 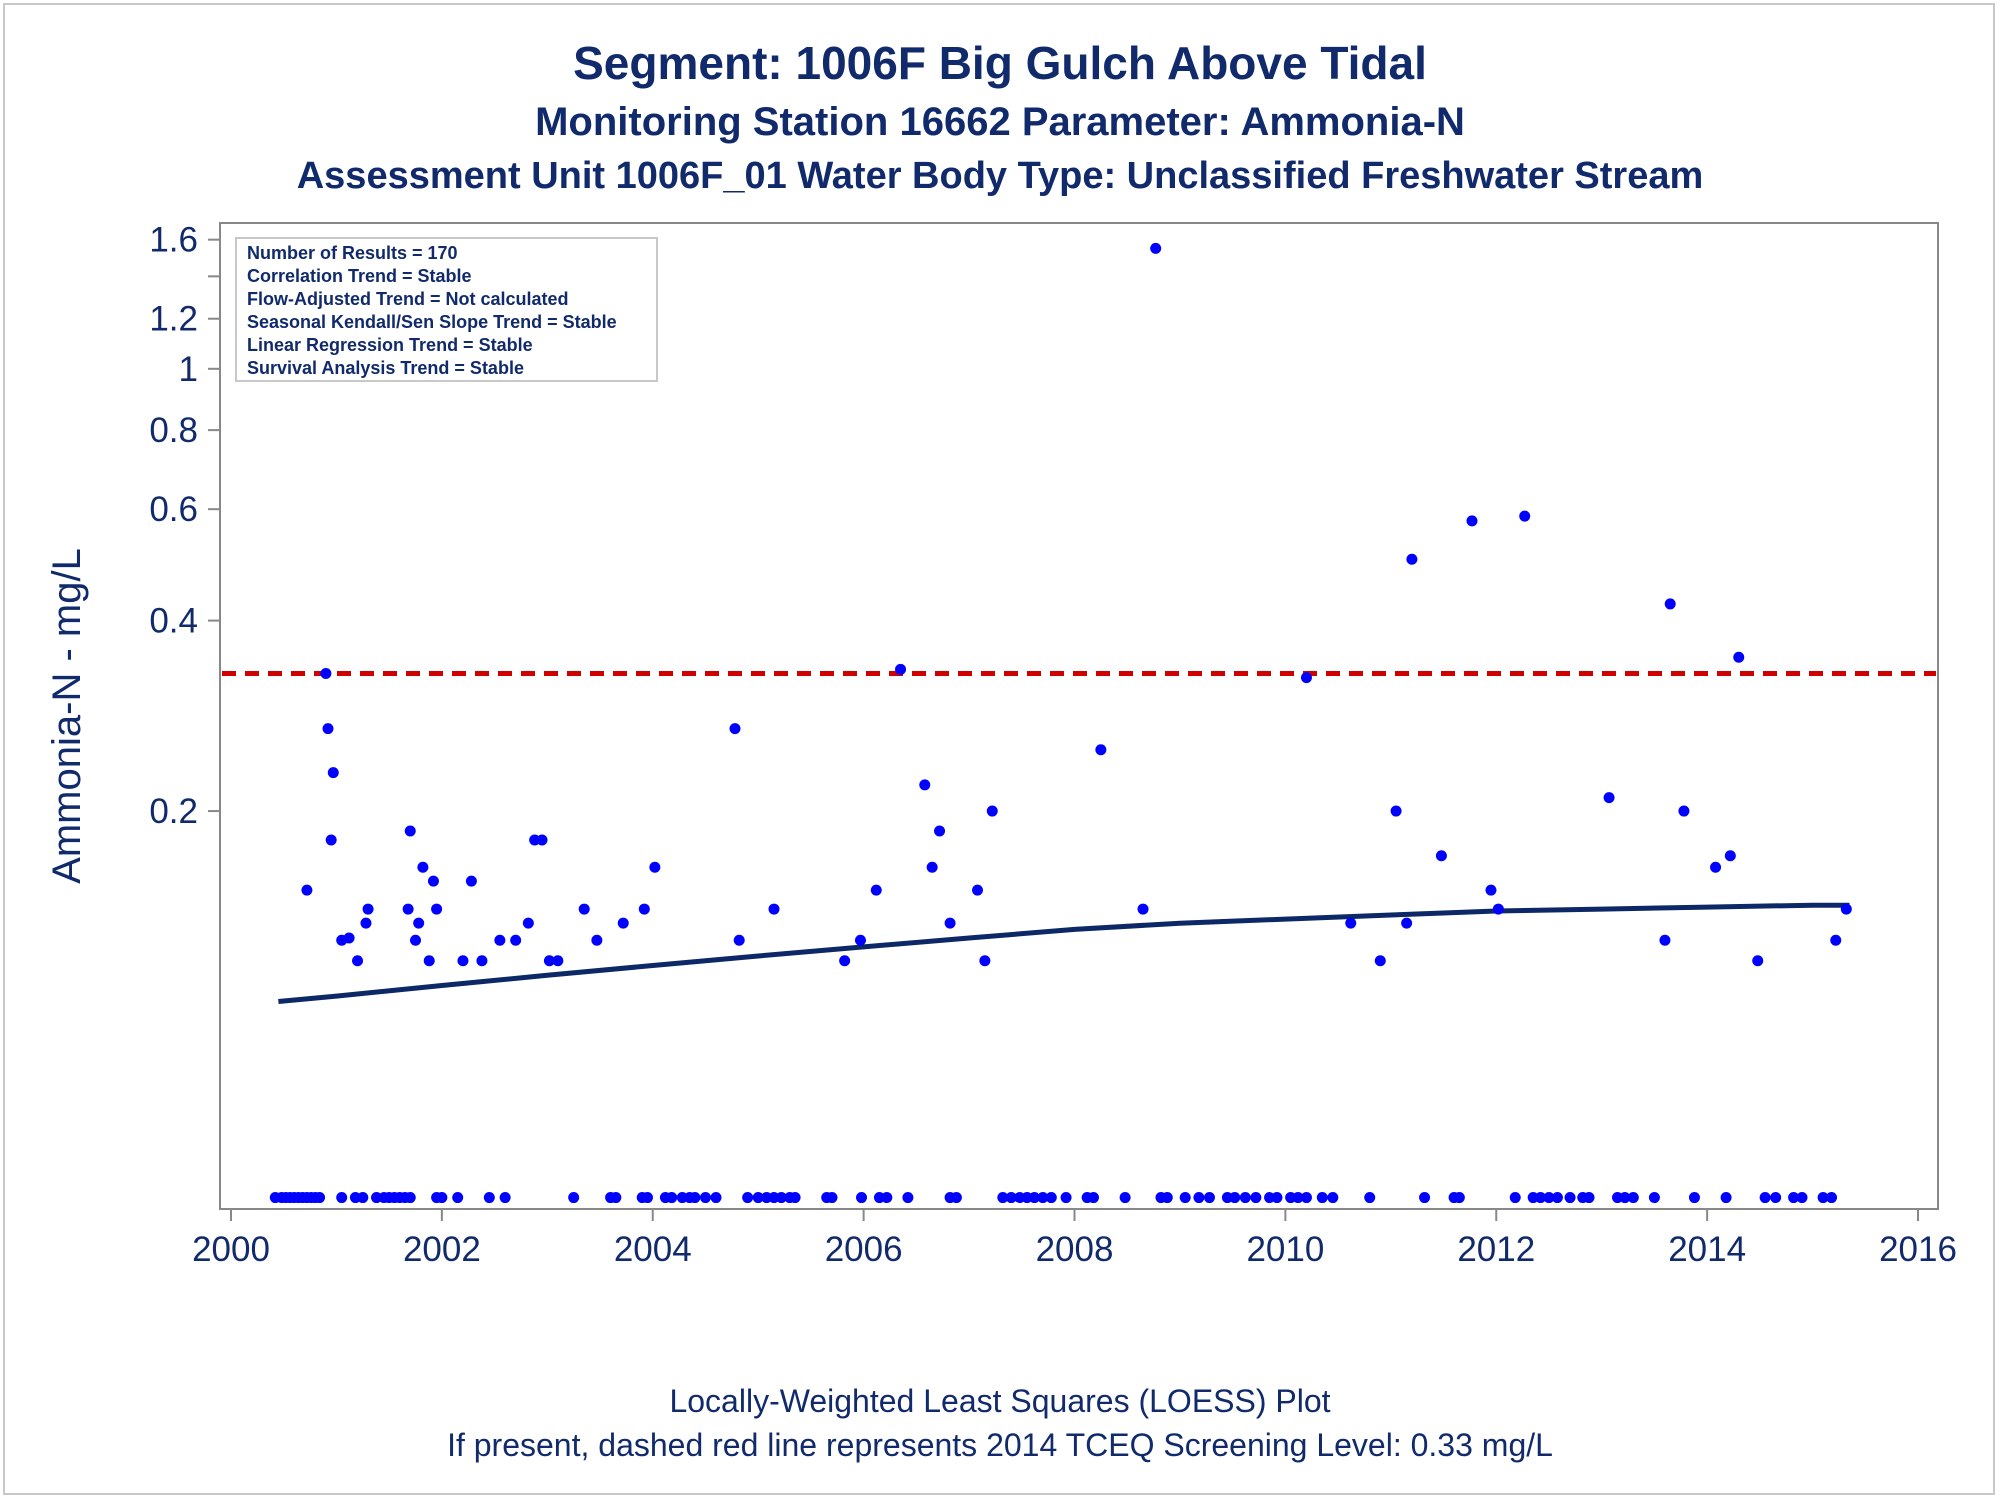 I want to click on y-tick-label: 0.4, so click(x=173, y=621).